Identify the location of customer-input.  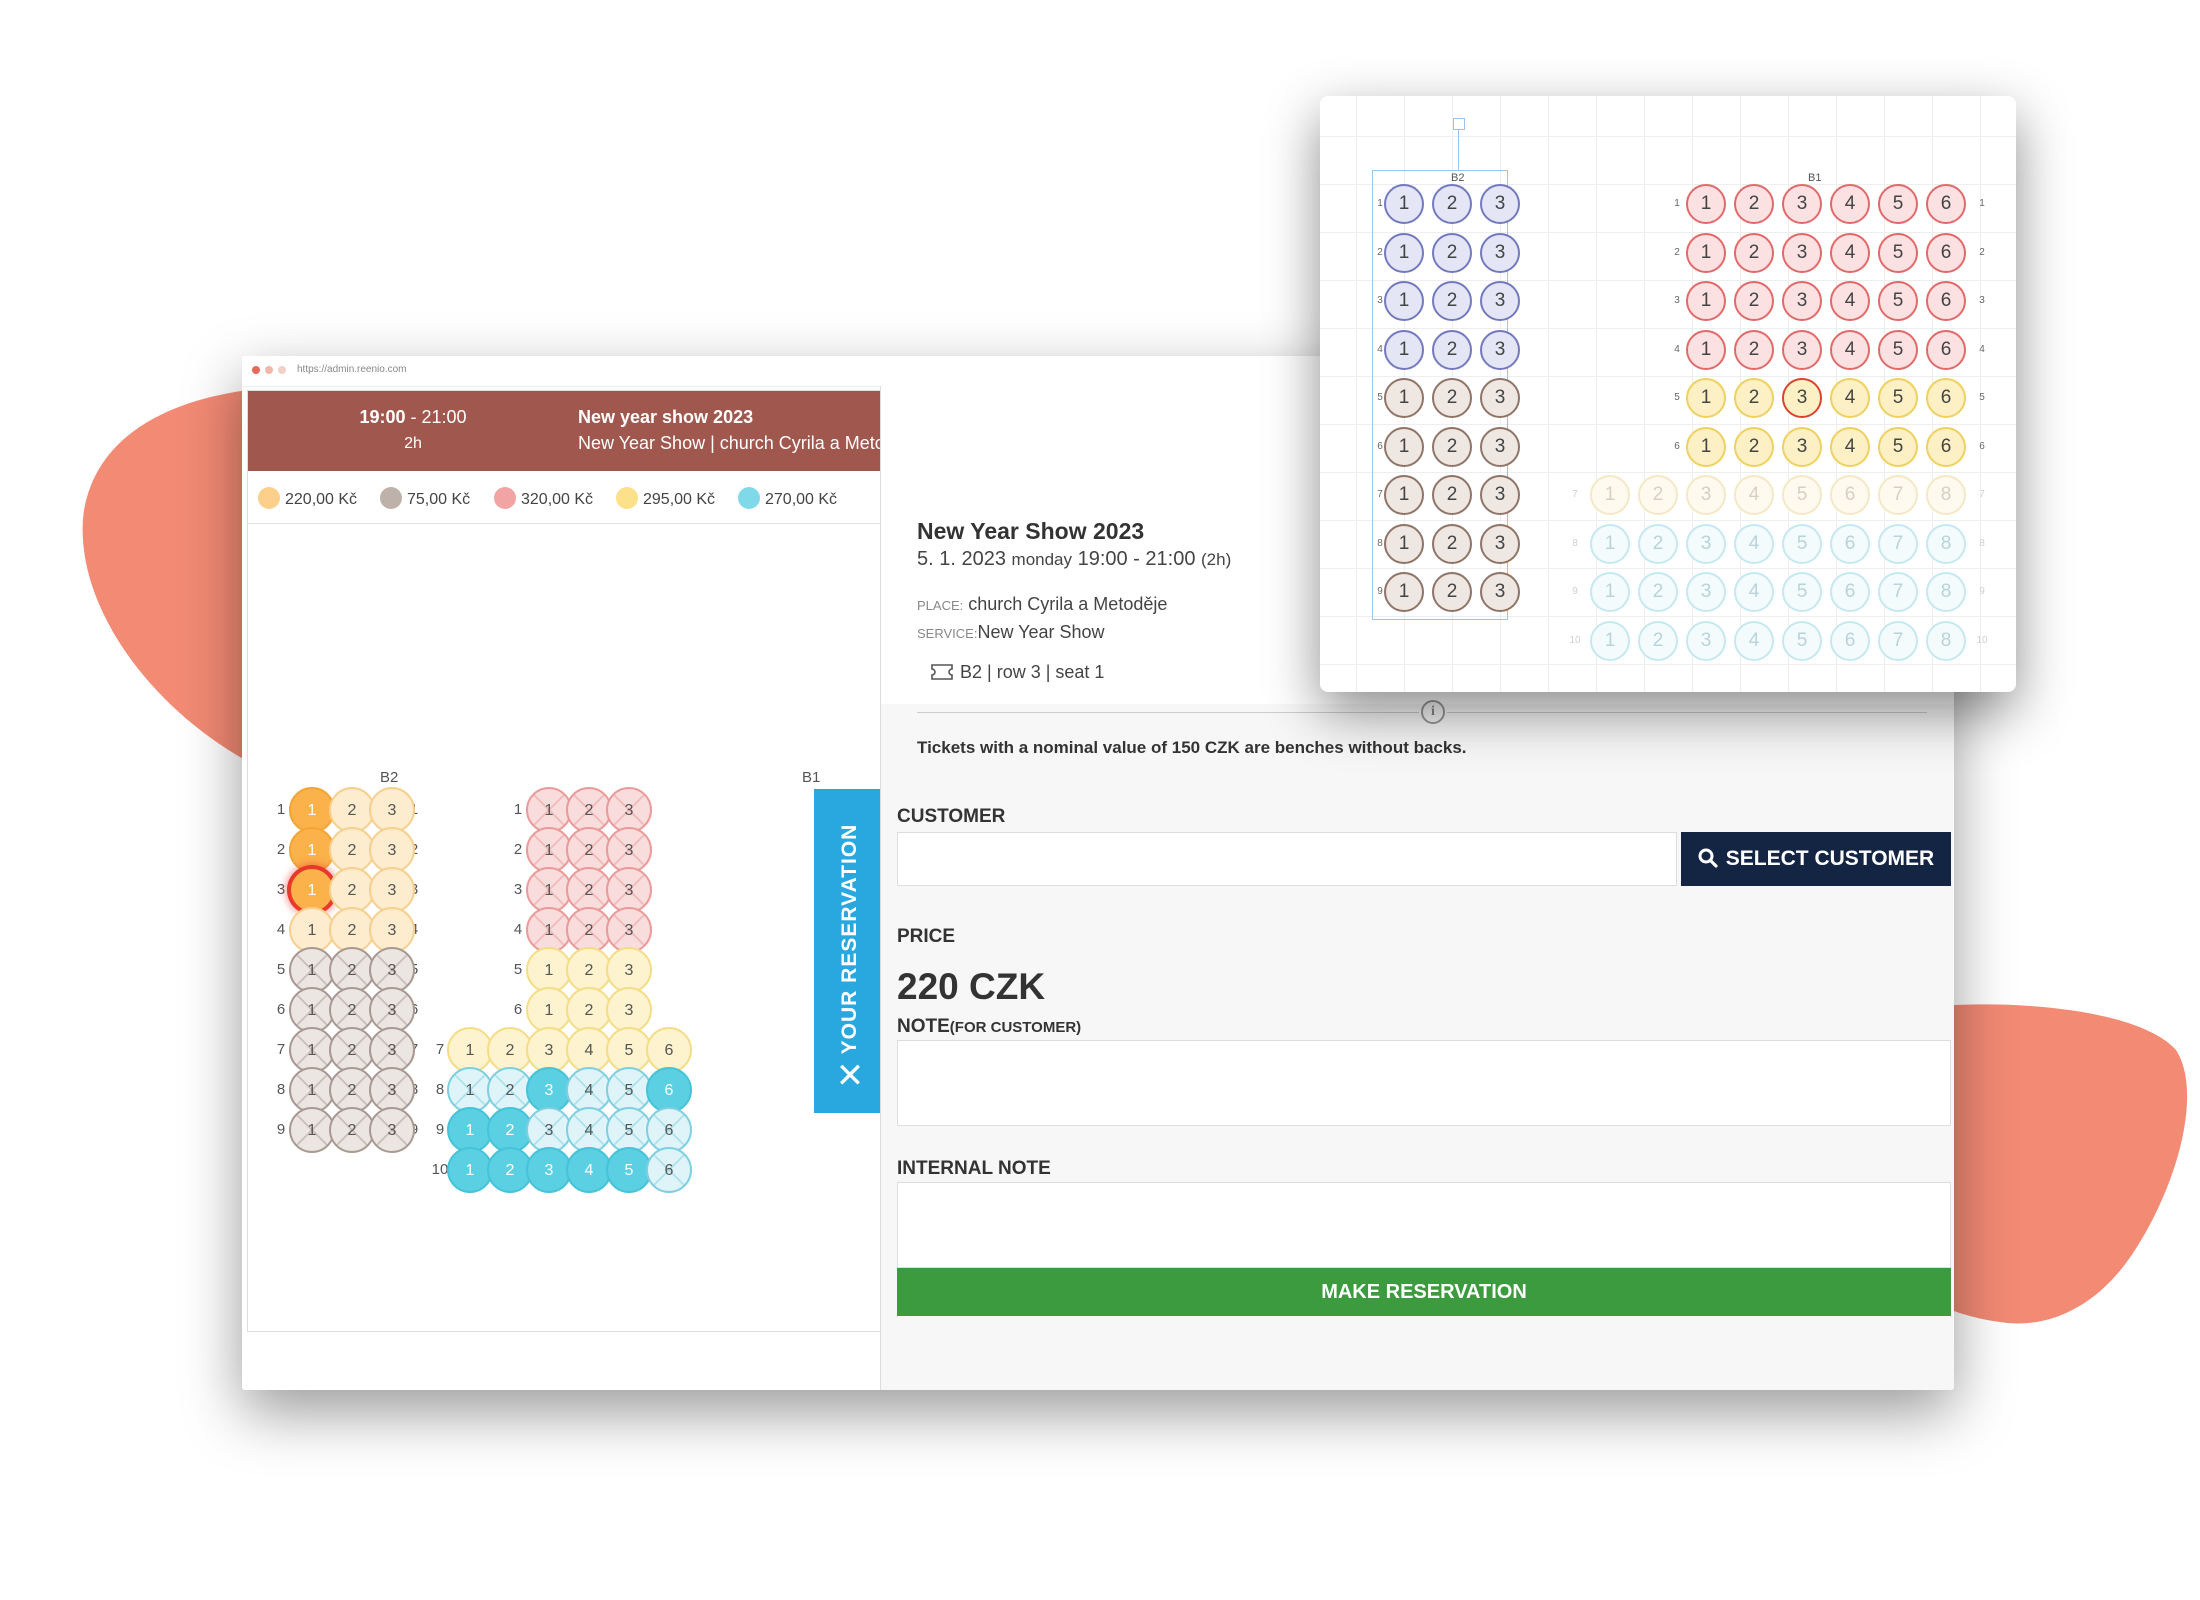
(1287, 859).